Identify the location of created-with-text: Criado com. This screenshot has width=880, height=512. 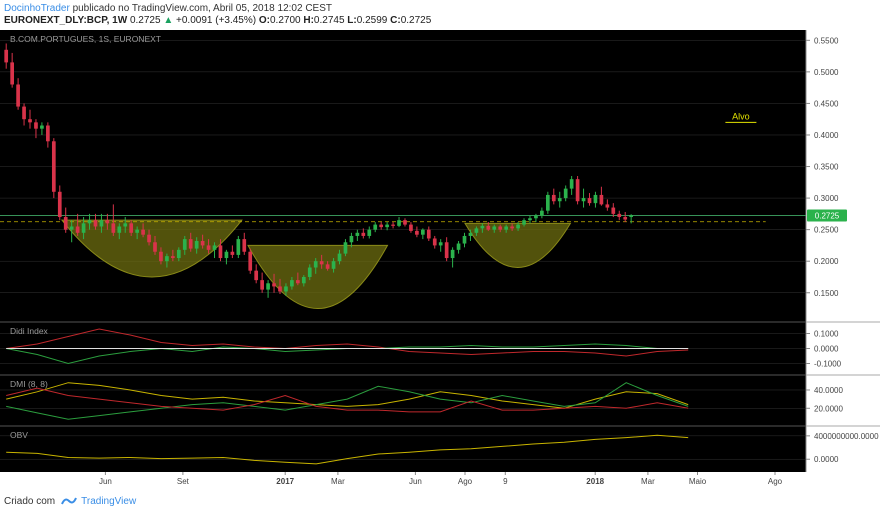
(30, 501).